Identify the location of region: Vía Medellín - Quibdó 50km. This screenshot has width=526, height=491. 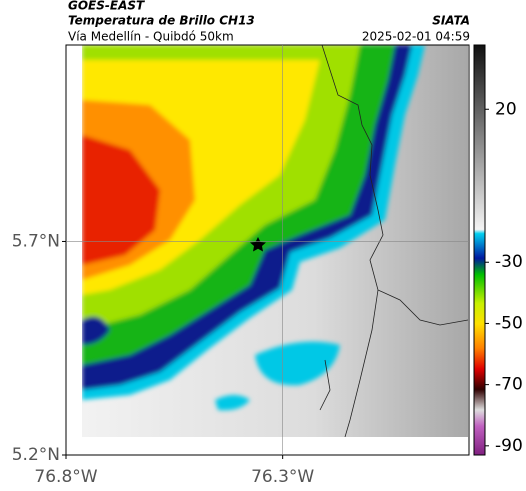
(151, 37).